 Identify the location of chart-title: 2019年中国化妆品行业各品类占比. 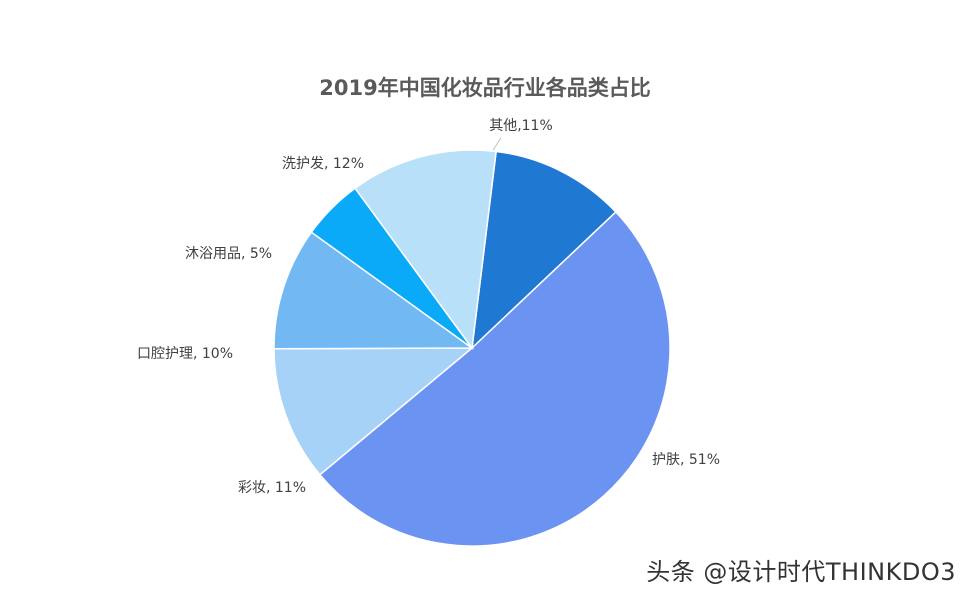
(485, 88).